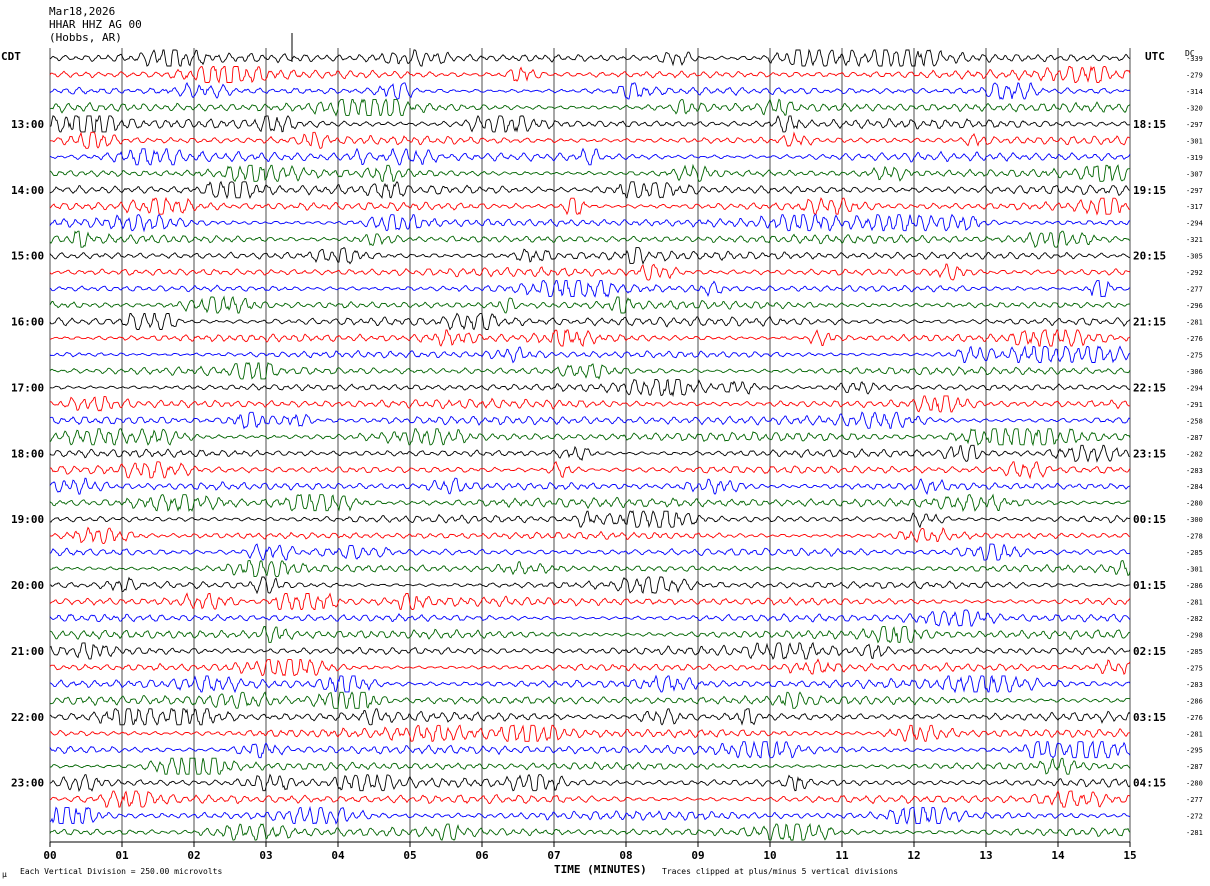 This screenshot has height=886, width=1210. Describe the element at coordinates (193, 855) in the screenshot. I see `x-tick-label: 02` at that location.